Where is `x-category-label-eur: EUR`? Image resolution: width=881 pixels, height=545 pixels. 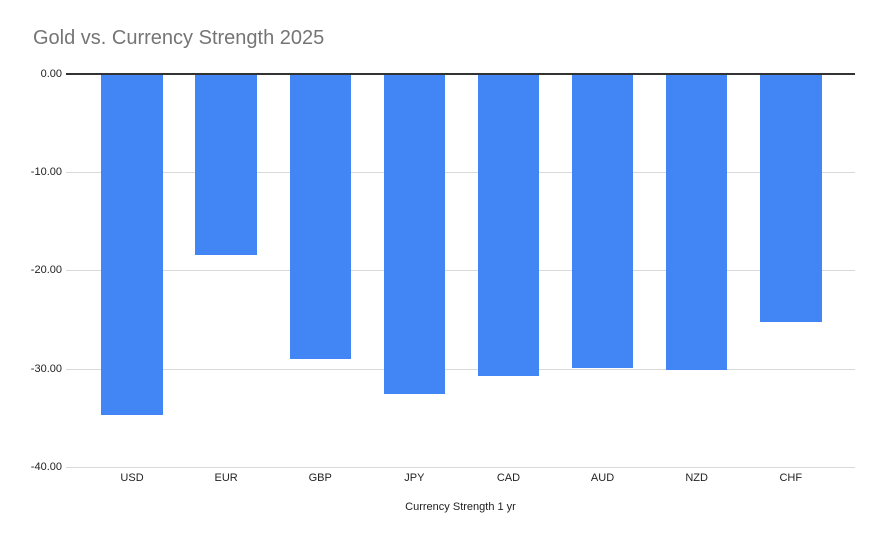
x-category-label-eur: EUR is located at coordinates (226, 478).